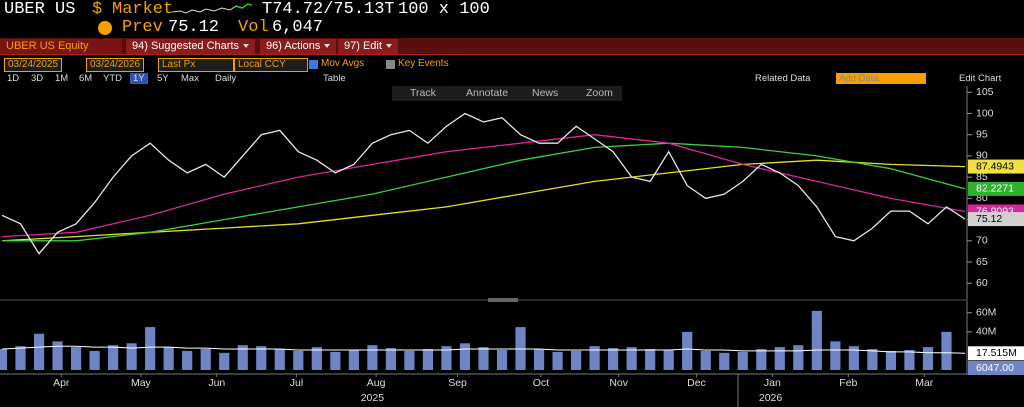  I want to click on start-date: 03/24/2025, so click(33, 65).